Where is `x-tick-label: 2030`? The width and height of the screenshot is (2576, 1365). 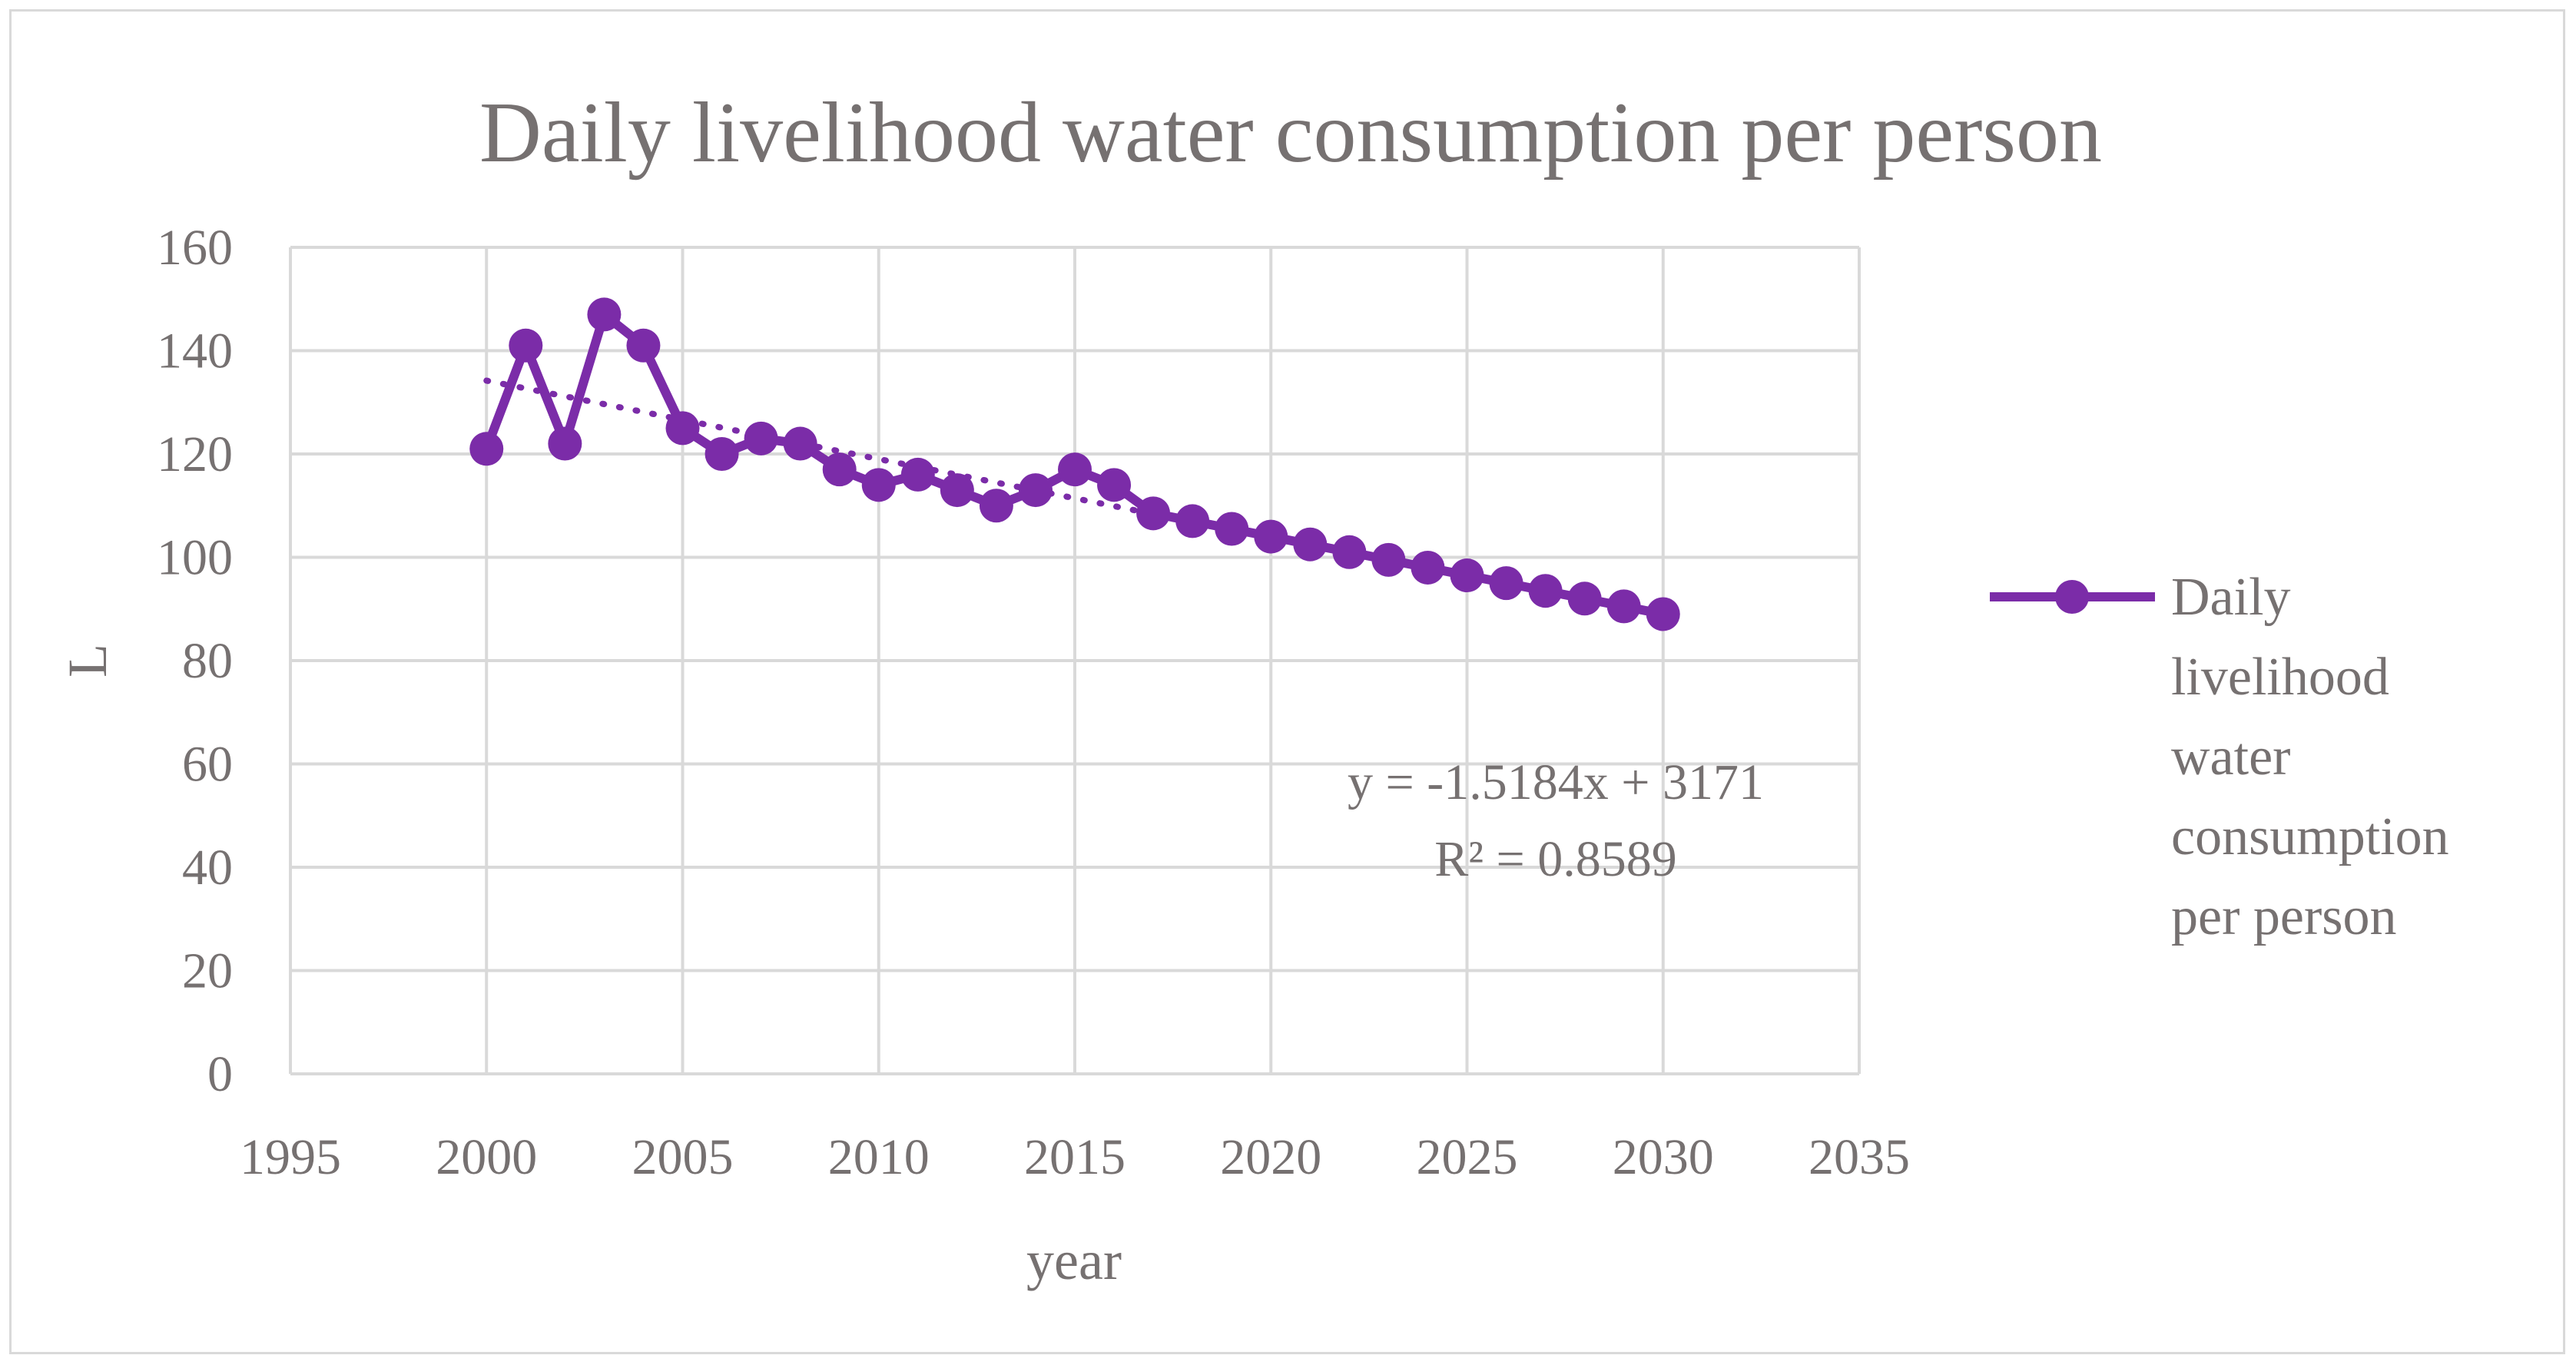 x-tick-label: 2030 is located at coordinates (1663, 1157).